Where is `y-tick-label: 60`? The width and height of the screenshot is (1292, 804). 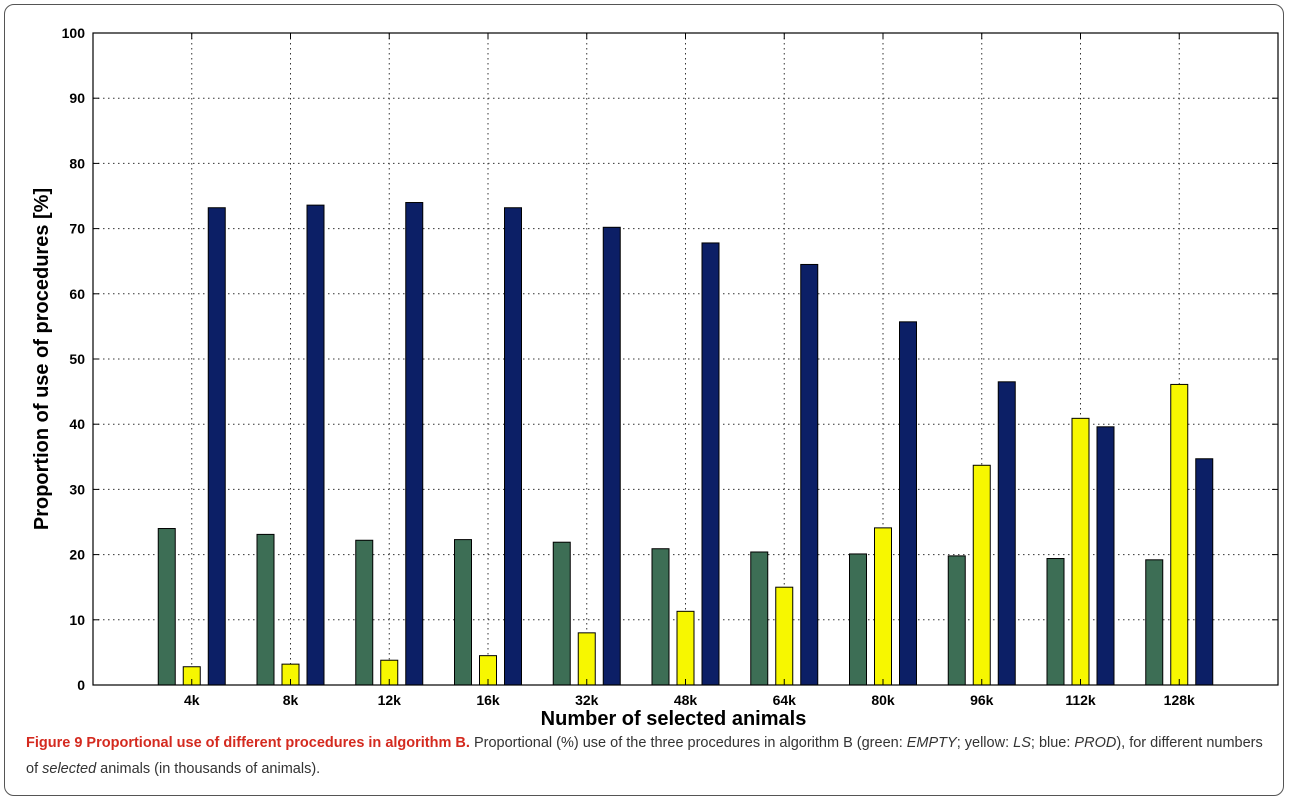 y-tick-label: 60 is located at coordinates (77, 294).